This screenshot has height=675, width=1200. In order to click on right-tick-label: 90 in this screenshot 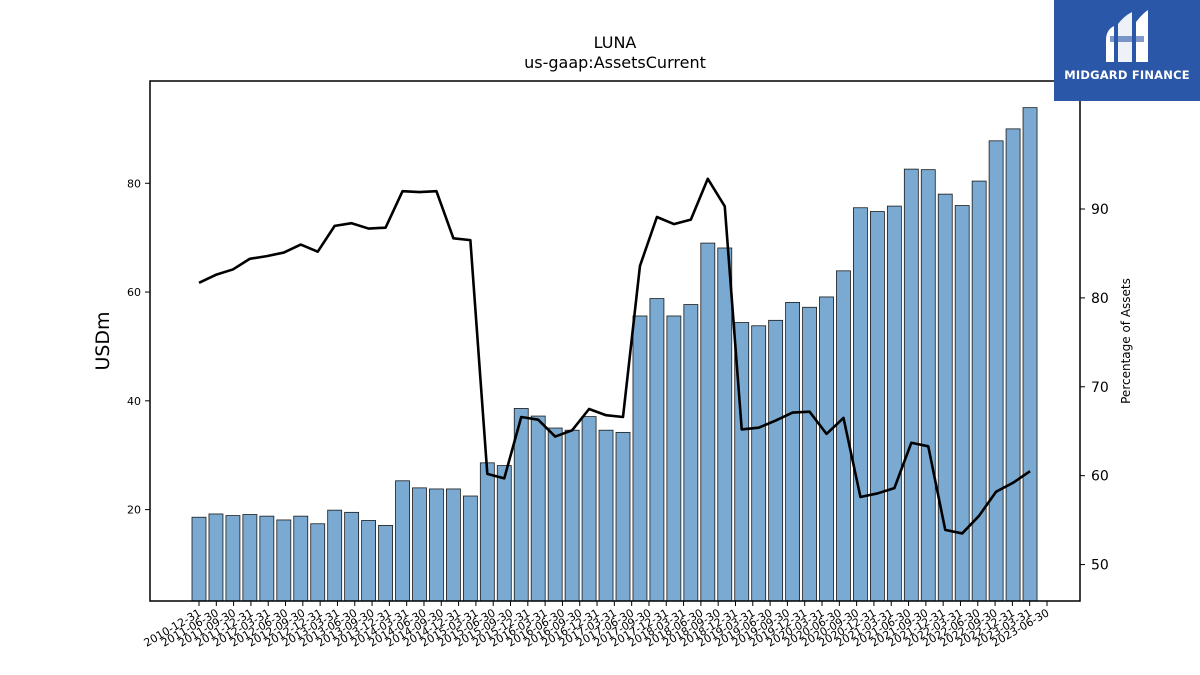, I will do `click(1100, 210)`.